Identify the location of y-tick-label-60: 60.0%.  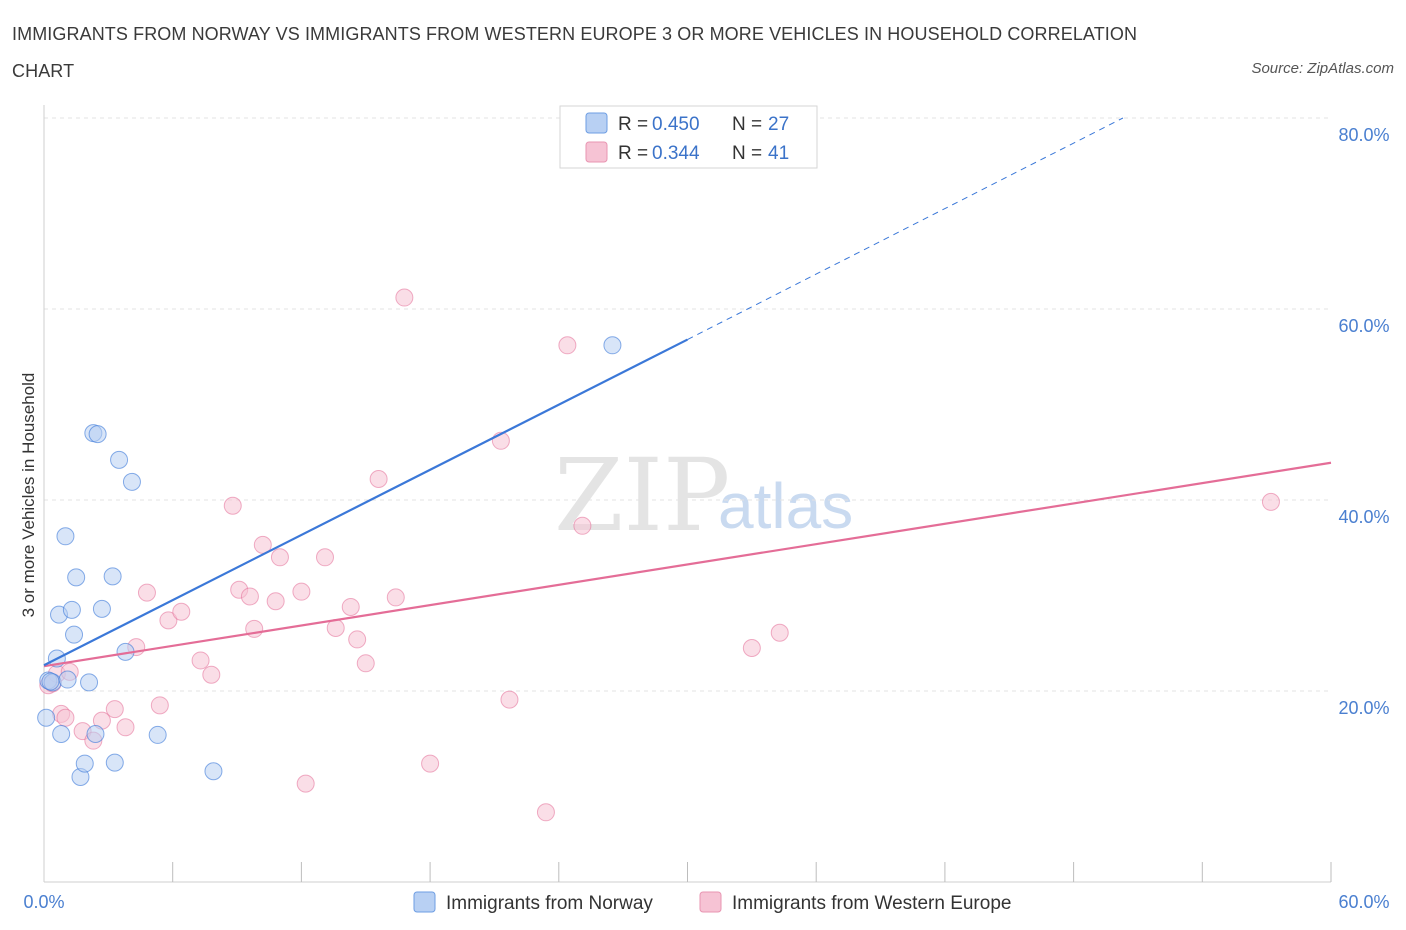
(1363, 326).